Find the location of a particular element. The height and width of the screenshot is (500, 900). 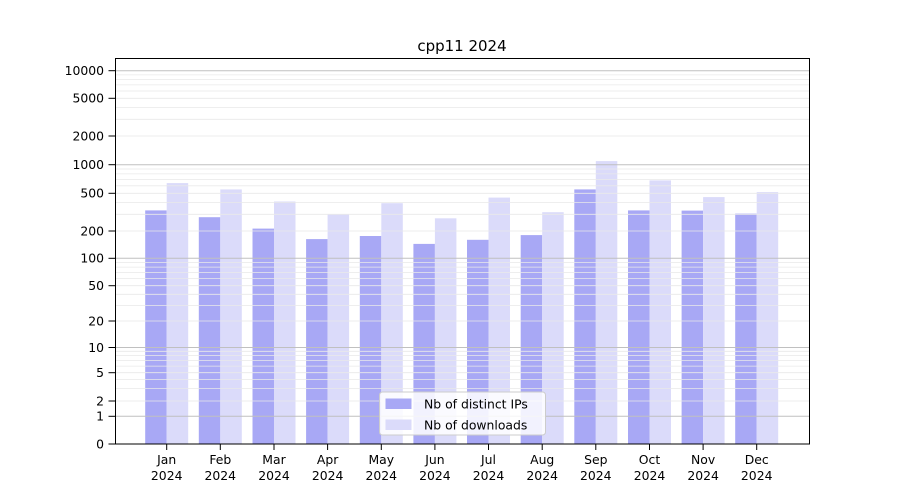

x-tick-label-mar: Mar is located at coordinates (274, 459).